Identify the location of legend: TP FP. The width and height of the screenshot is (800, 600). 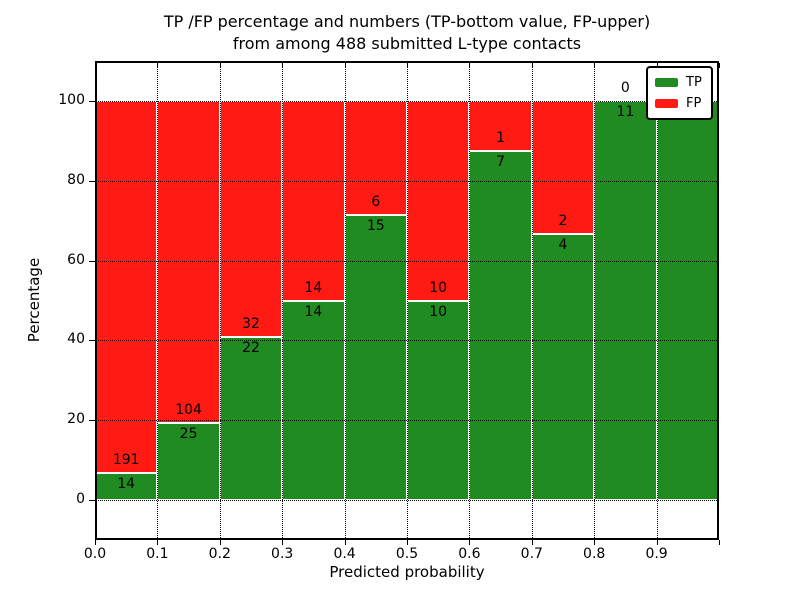
(679, 93).